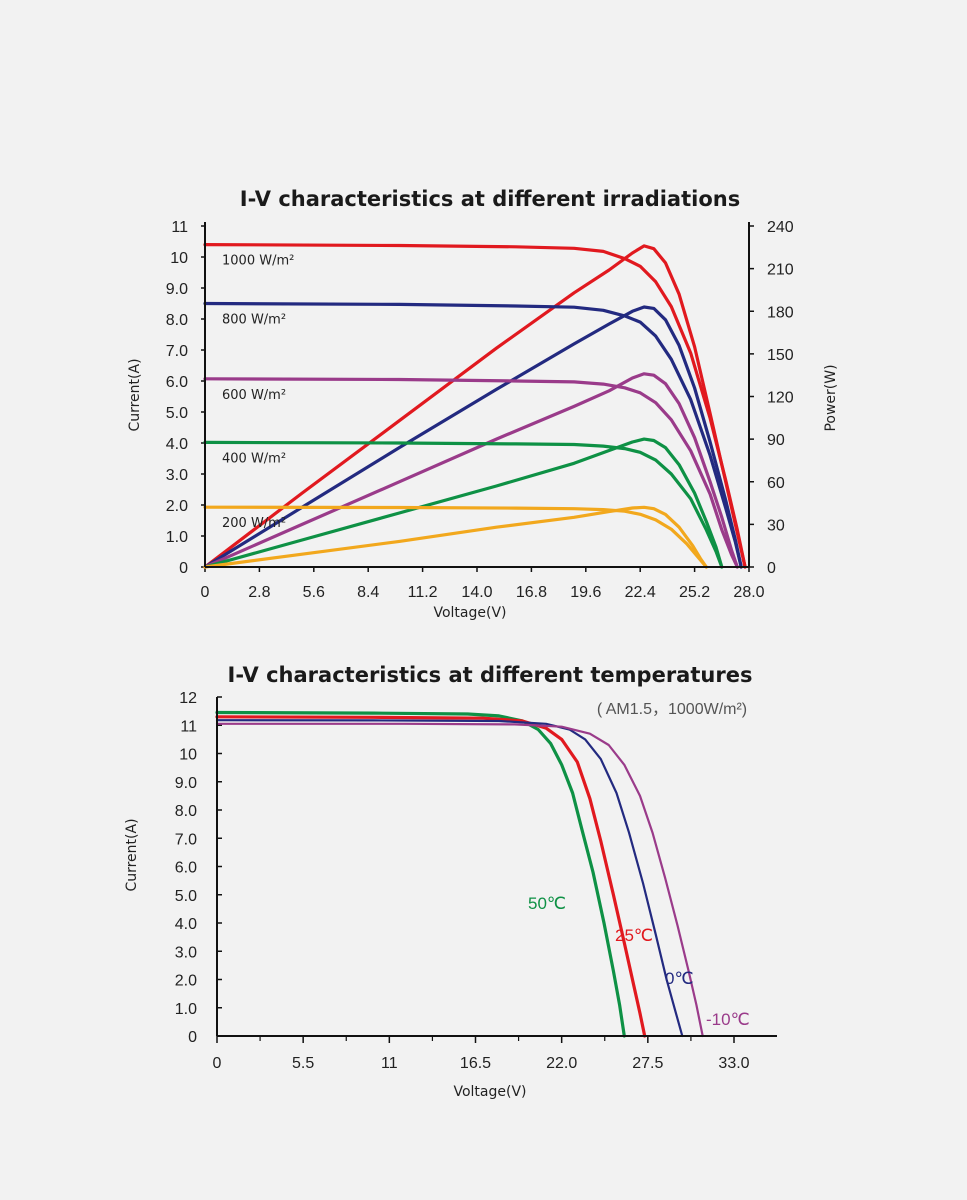  Describe the element at coordinates (258, 261) in the screenshot. I see `irradiance-label: 1000 W/m²` at that location.